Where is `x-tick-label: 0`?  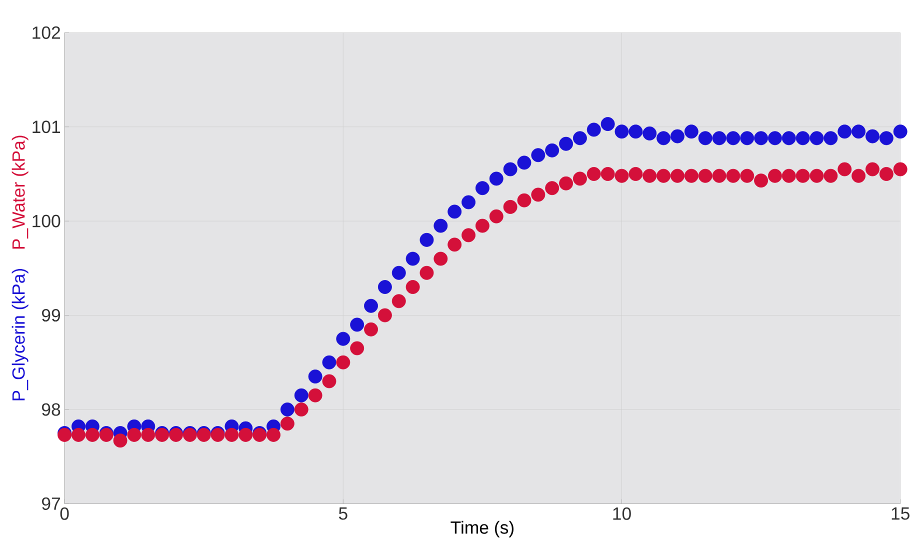 x-tick-label: 0 is located at coordinates (64, 513).